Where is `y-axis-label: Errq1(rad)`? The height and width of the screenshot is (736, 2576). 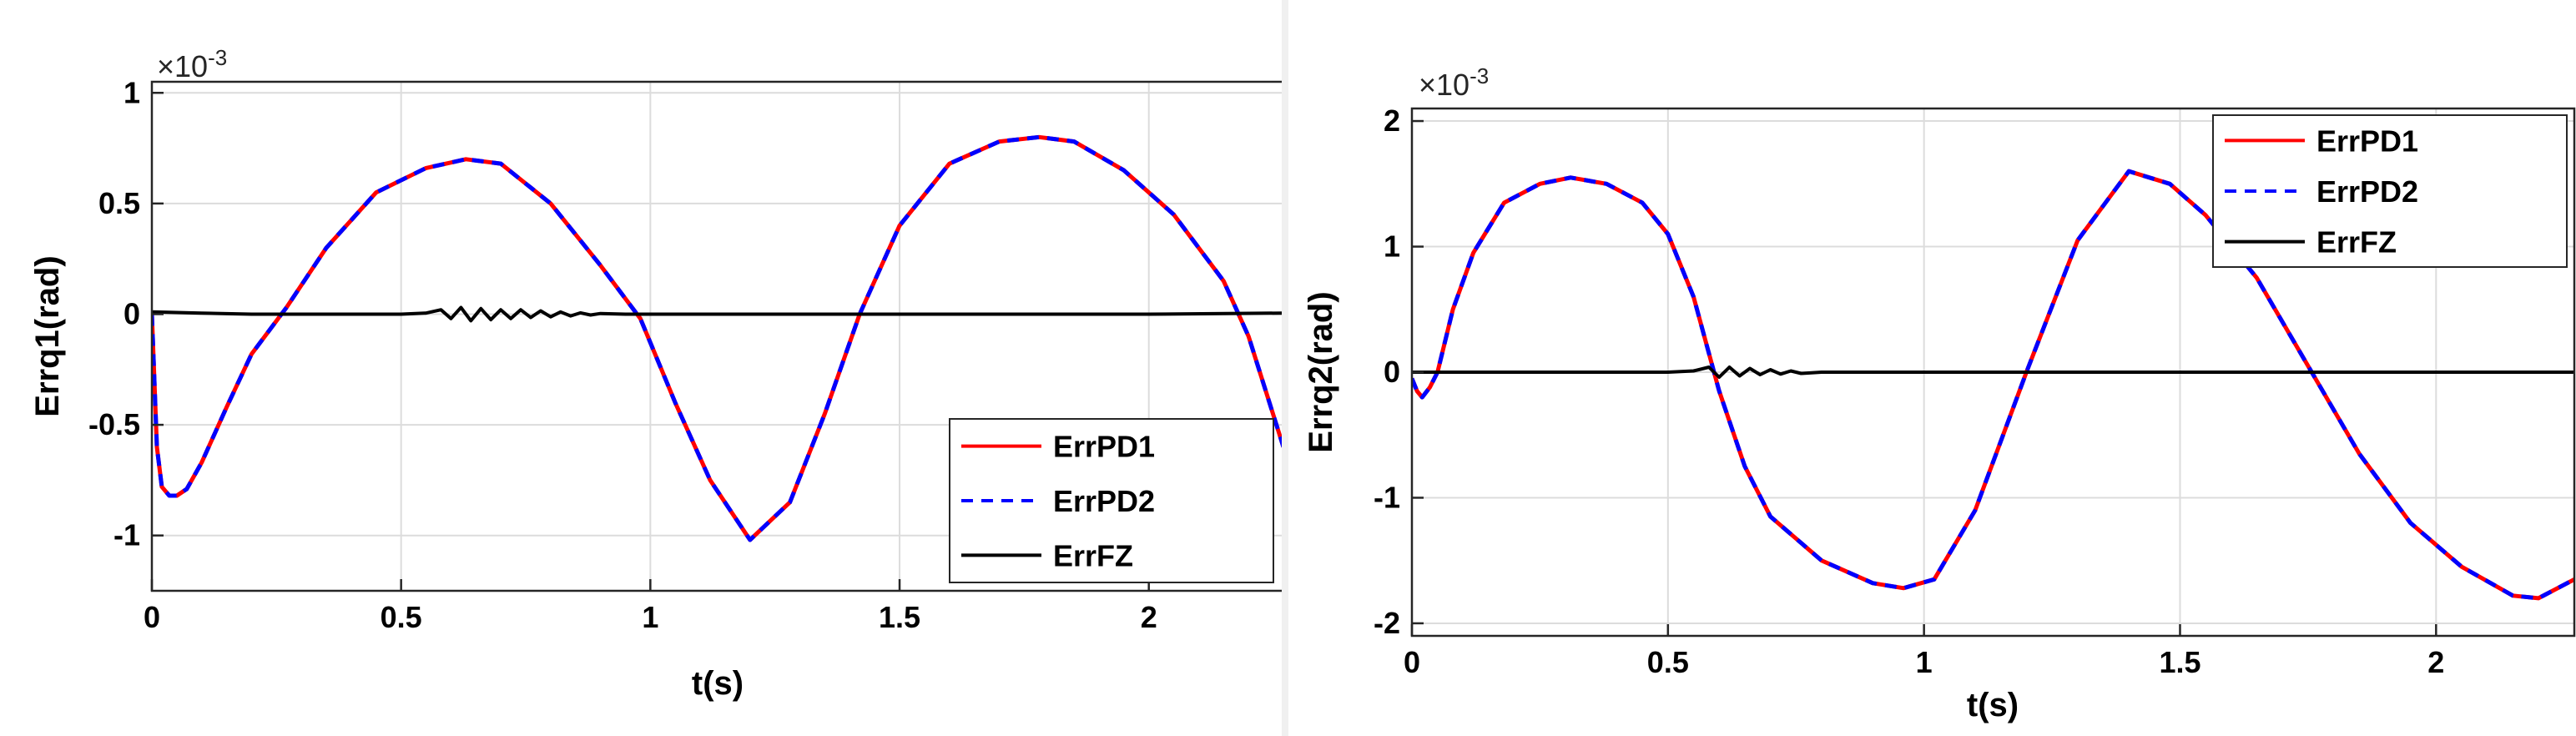 y-axis-label: Errq1(rad) is located at coordinates (47, 335).